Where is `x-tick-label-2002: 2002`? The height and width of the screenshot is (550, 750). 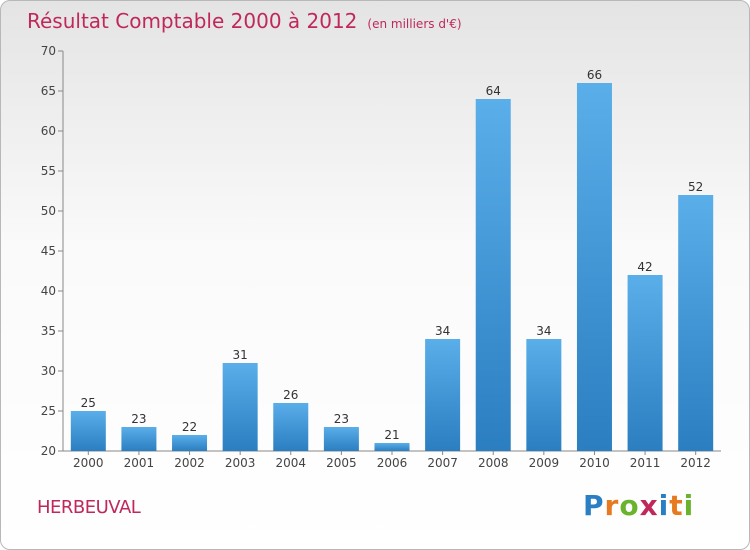
x-tick-label-2002: 2002 is located at coordinates (189, 463).